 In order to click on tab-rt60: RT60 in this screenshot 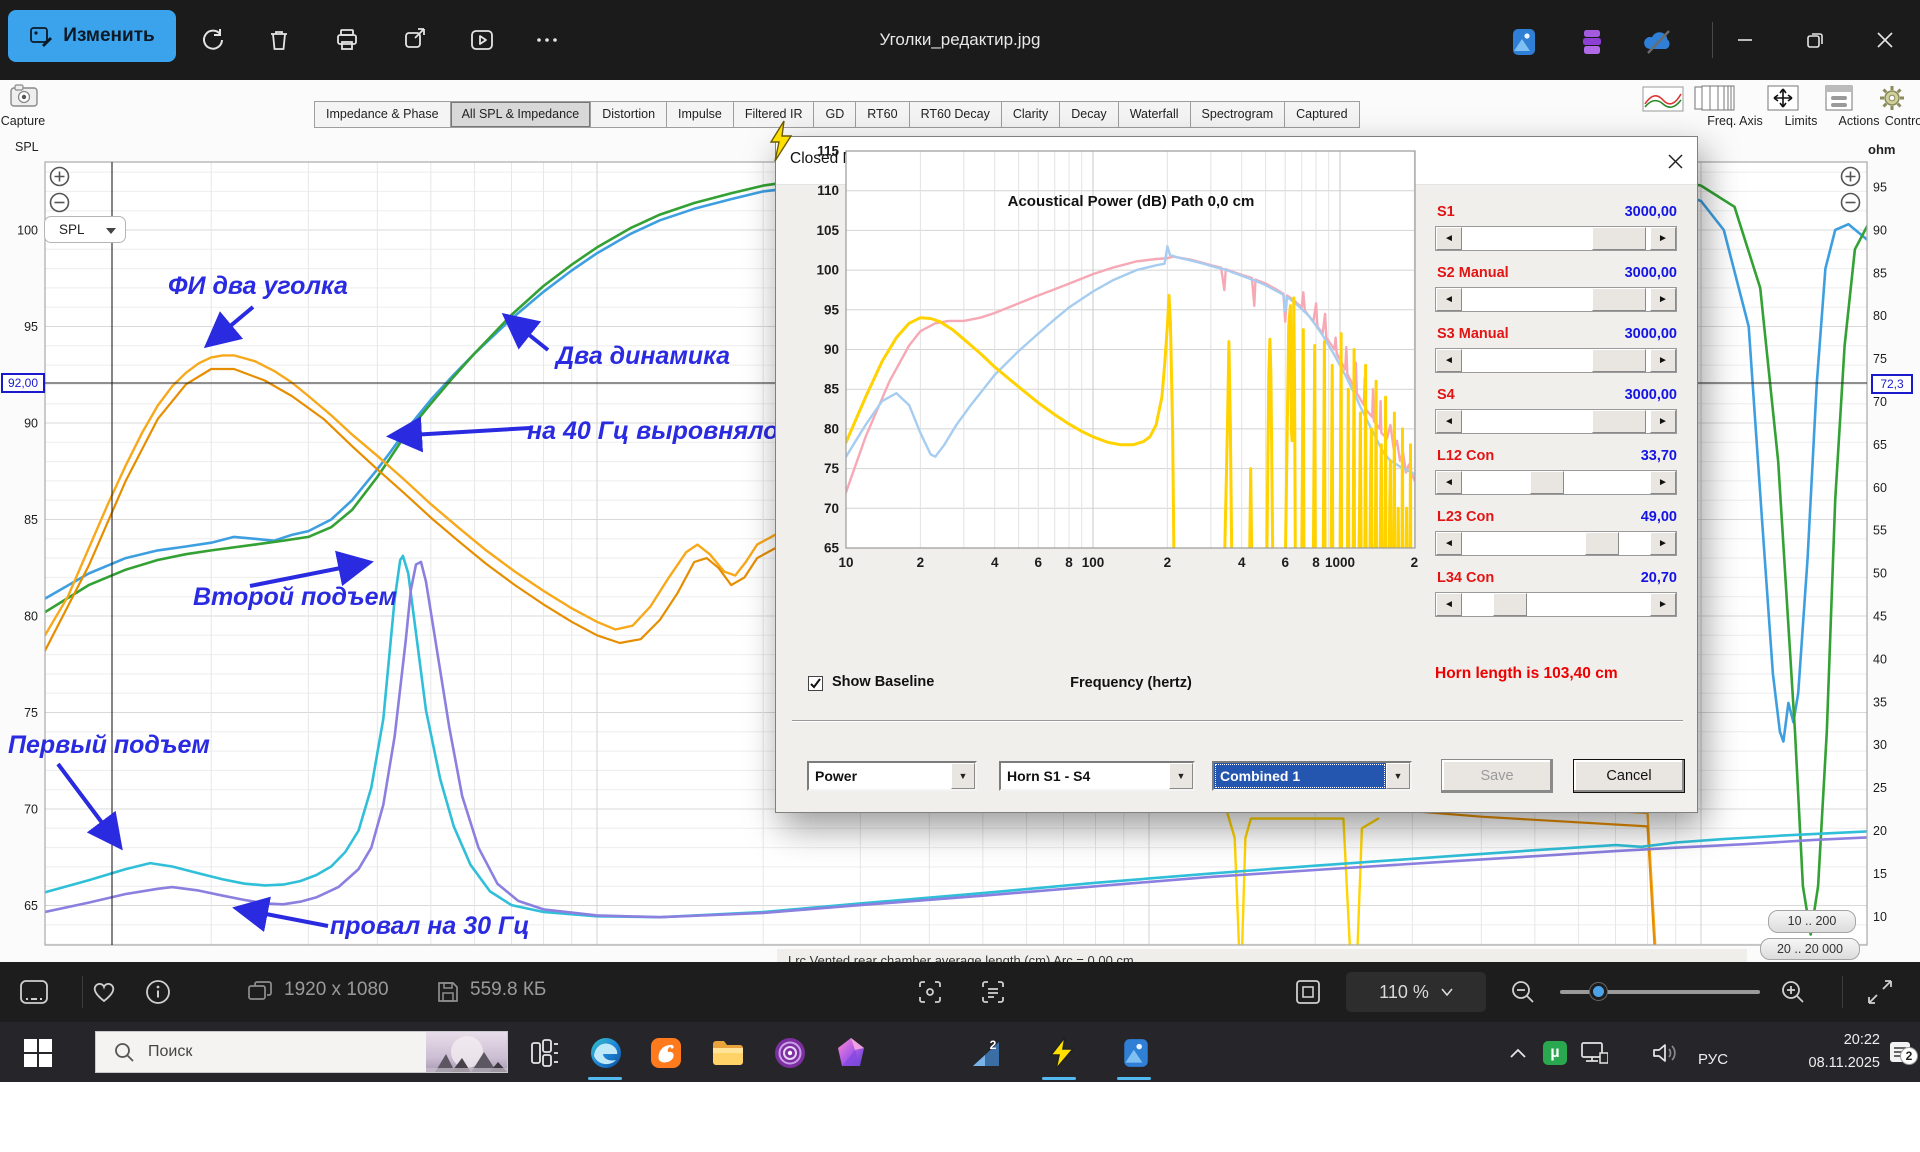, I will do `click(882, 114)`.